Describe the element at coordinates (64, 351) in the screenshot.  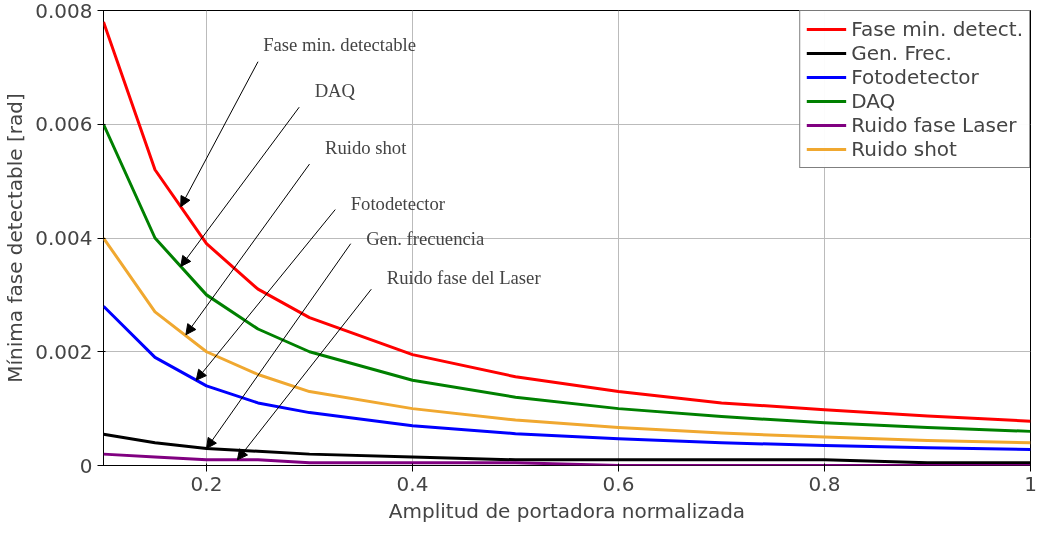
I see `y-tick-label: 0.002` at that location.